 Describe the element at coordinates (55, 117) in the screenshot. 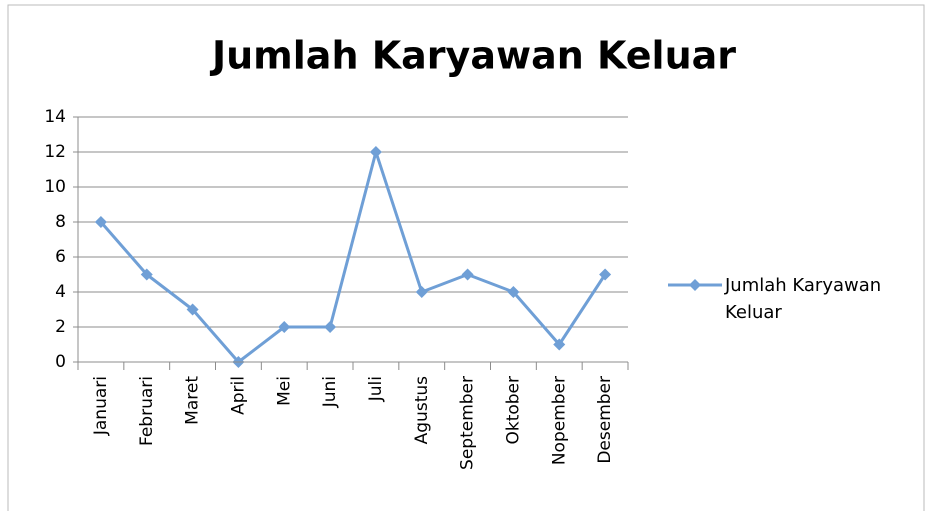

I see `y-tick-label: 14` at that location.